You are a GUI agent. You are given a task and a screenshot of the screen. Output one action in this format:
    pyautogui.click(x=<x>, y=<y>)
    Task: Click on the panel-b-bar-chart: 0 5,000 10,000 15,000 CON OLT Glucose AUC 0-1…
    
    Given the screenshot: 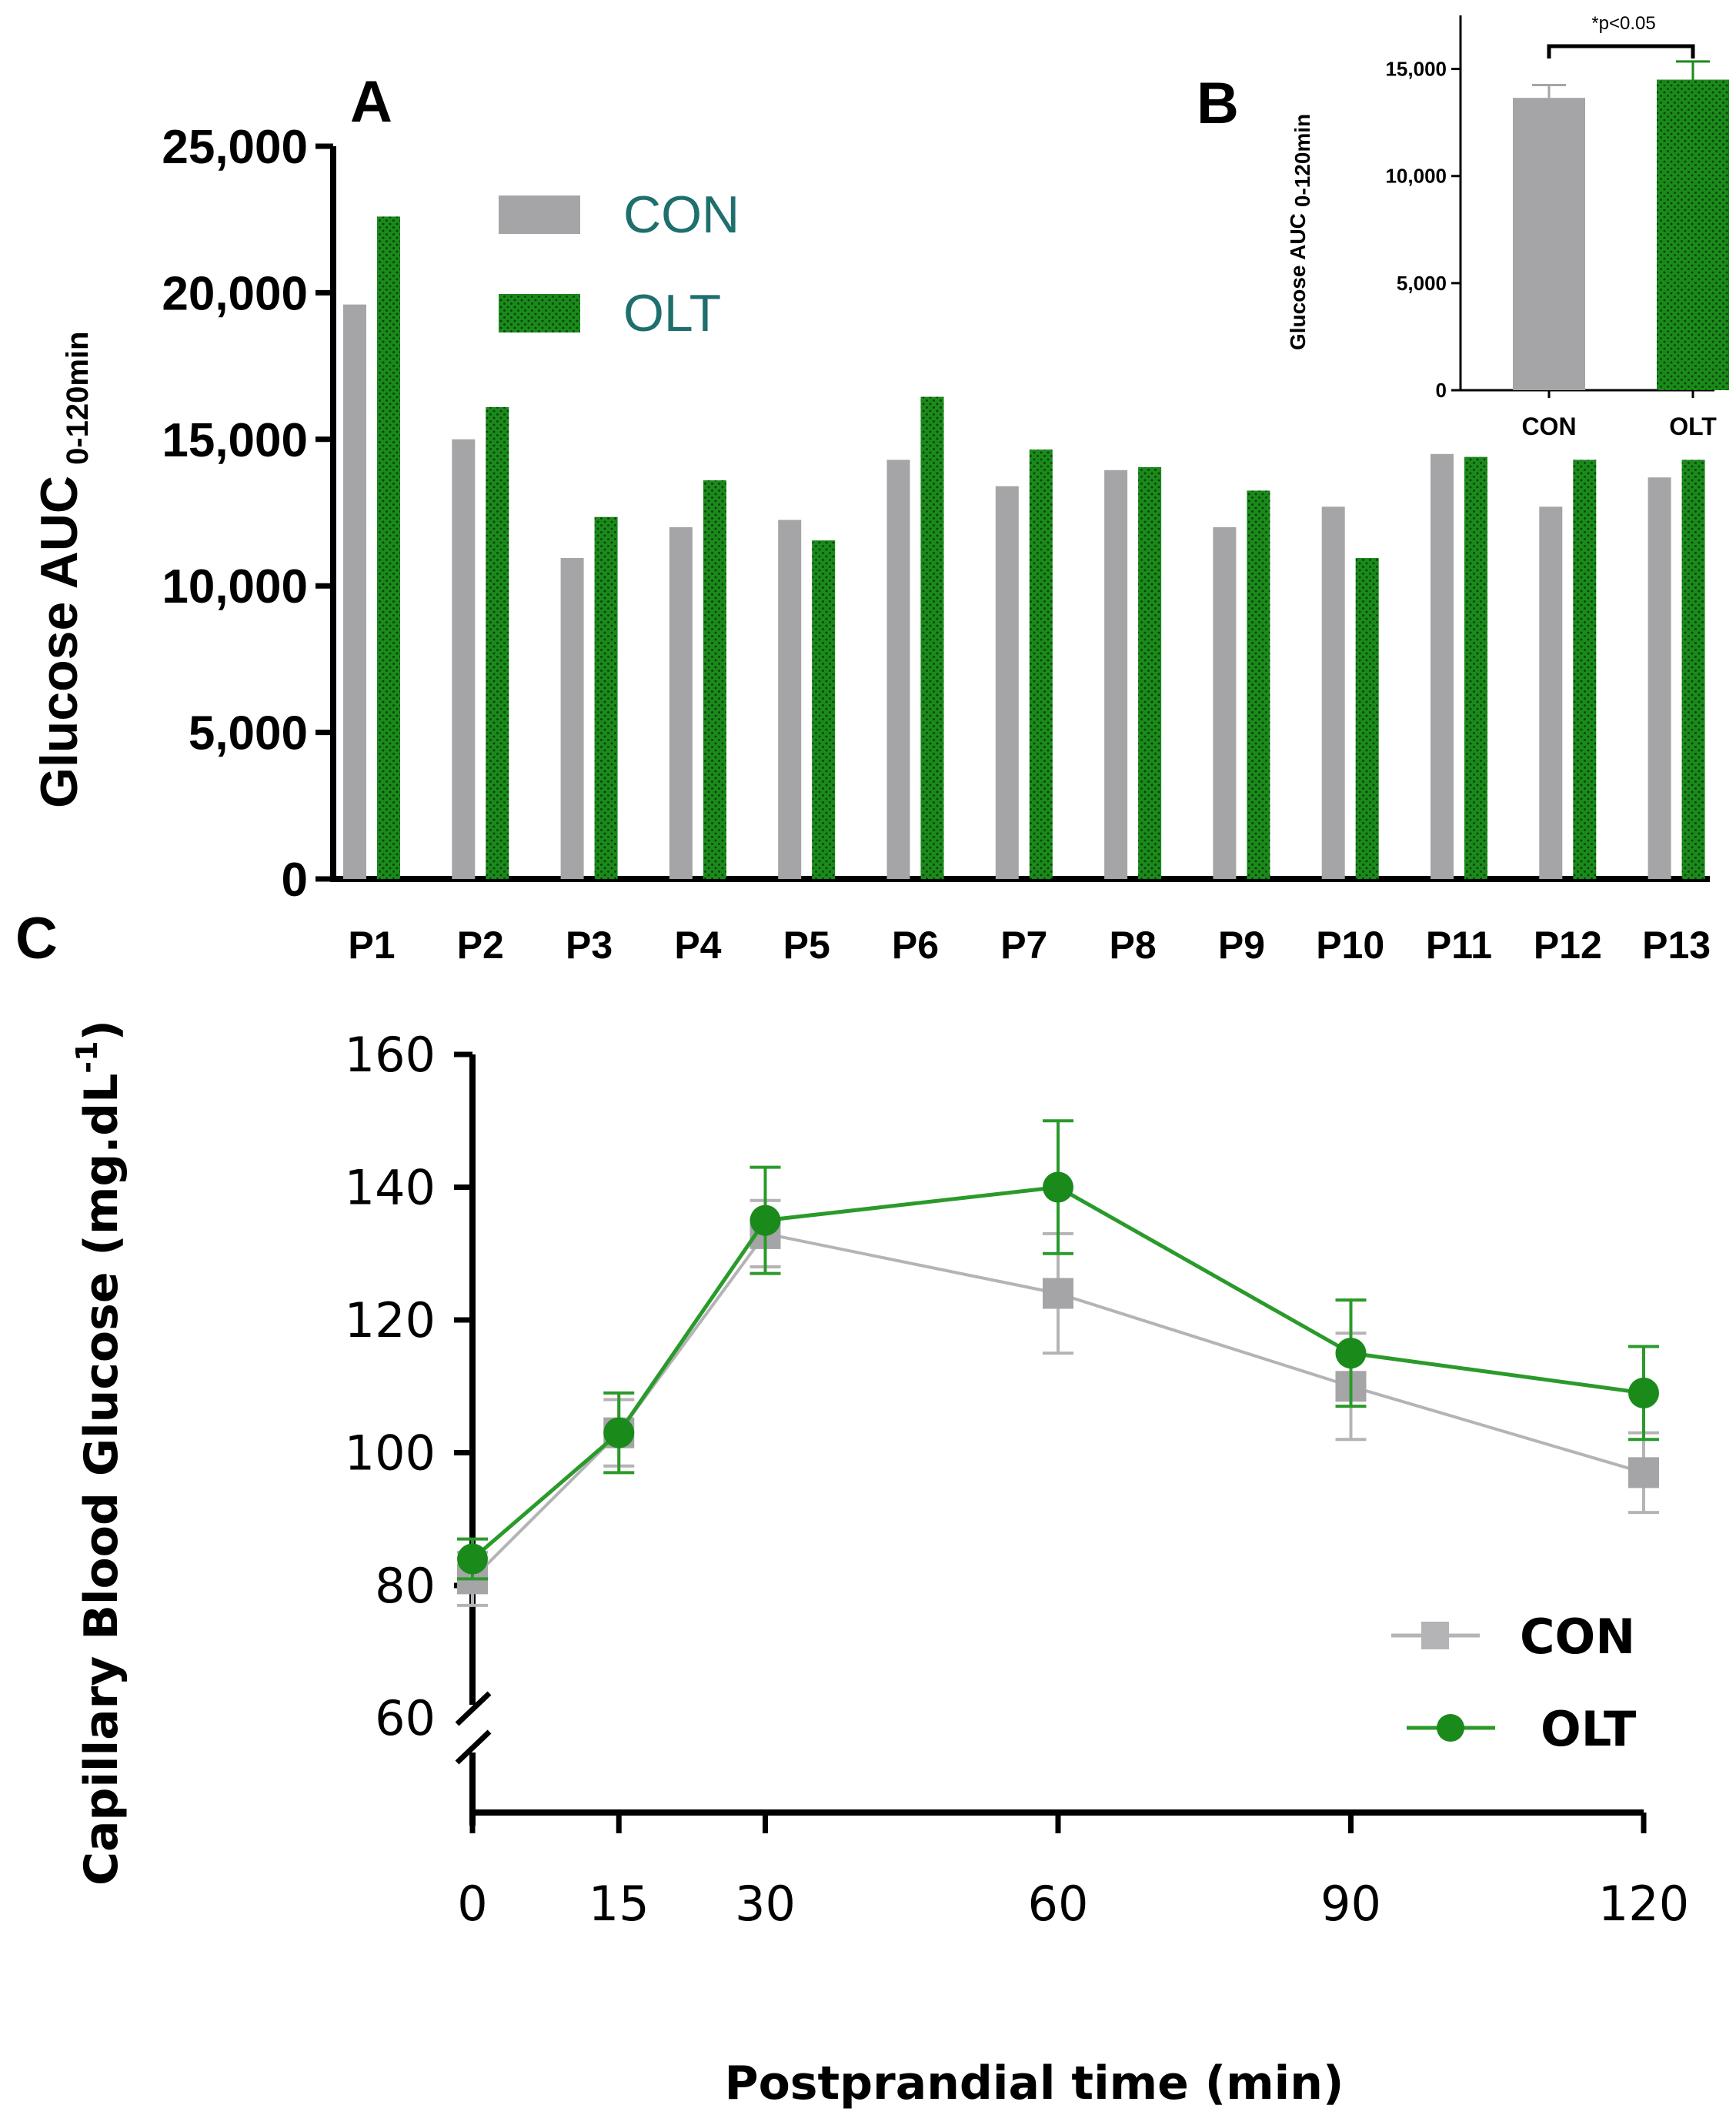 What is the action you would take?
    pyautogui.click(x=1507, y=226)
    